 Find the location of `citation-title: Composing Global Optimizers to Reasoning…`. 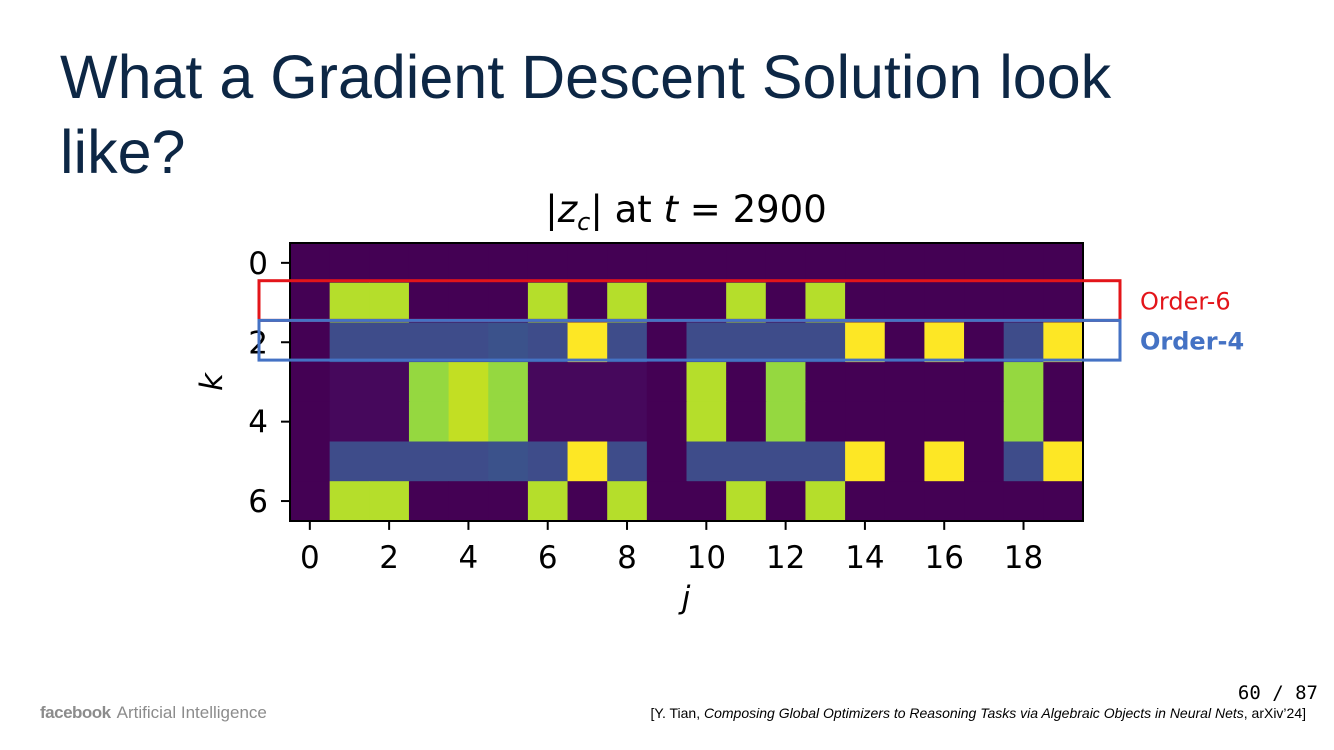

citation-title: Composing Global Optimizers to Reasoning… is located at coordinates (973, 713).